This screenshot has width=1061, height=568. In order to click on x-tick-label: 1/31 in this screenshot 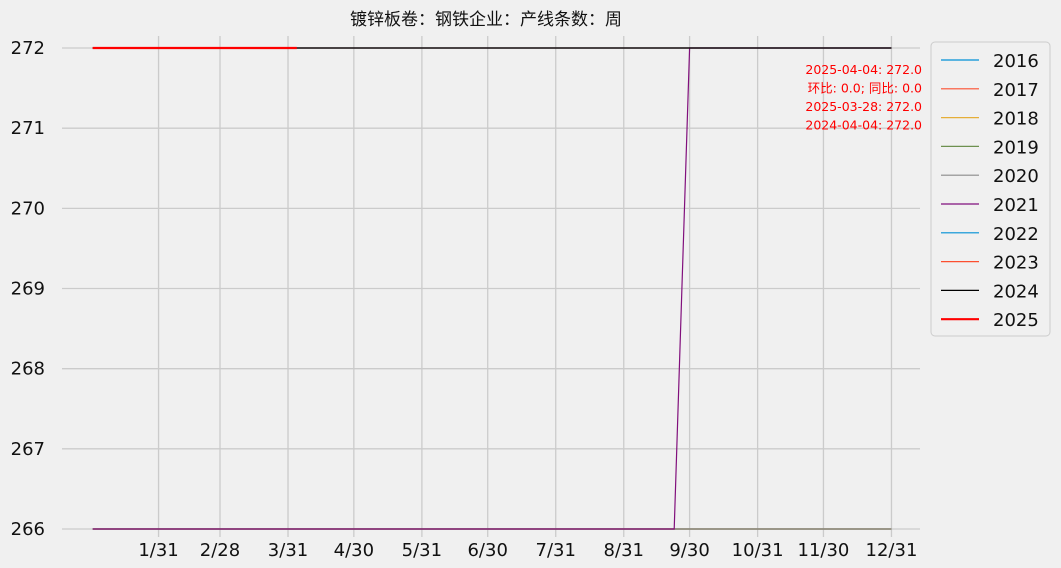, I will do `click(158, 550)`.